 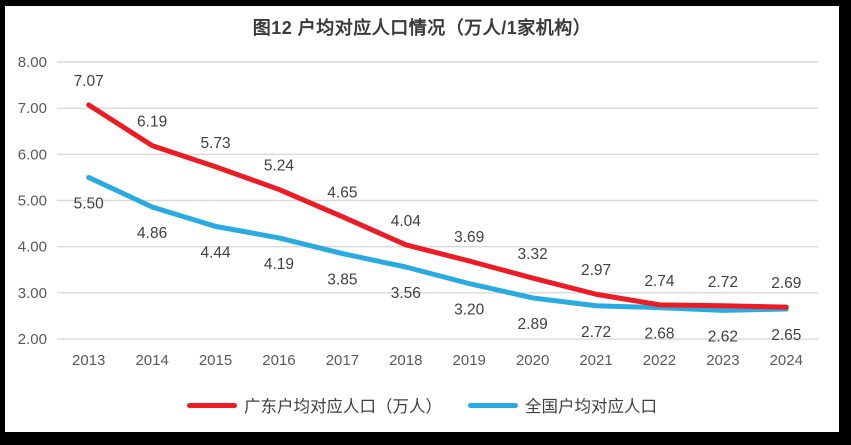 I want to click on national-data-label: 3.20, so click(x=469, y=310).